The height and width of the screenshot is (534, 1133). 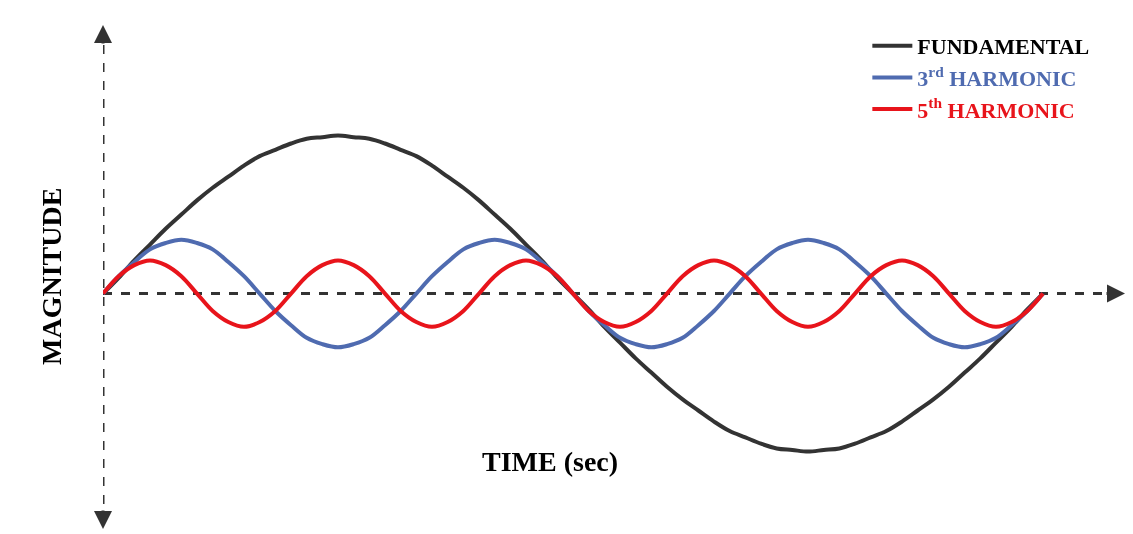 What do you see at coordinates (550, 461) in the screenshot?
I see `x-axis-title: TIME (sec)` at bounding box center [550, 461].